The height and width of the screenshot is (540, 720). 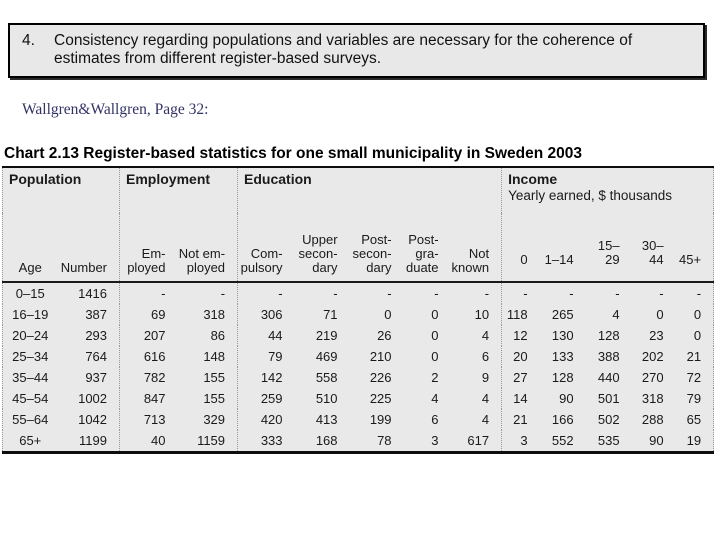 What do you see at coordinates (590, 195) in the screenshot?
I see `group-sublabel: Yearly earned, $ thousands` at bounding box center [590, 195].